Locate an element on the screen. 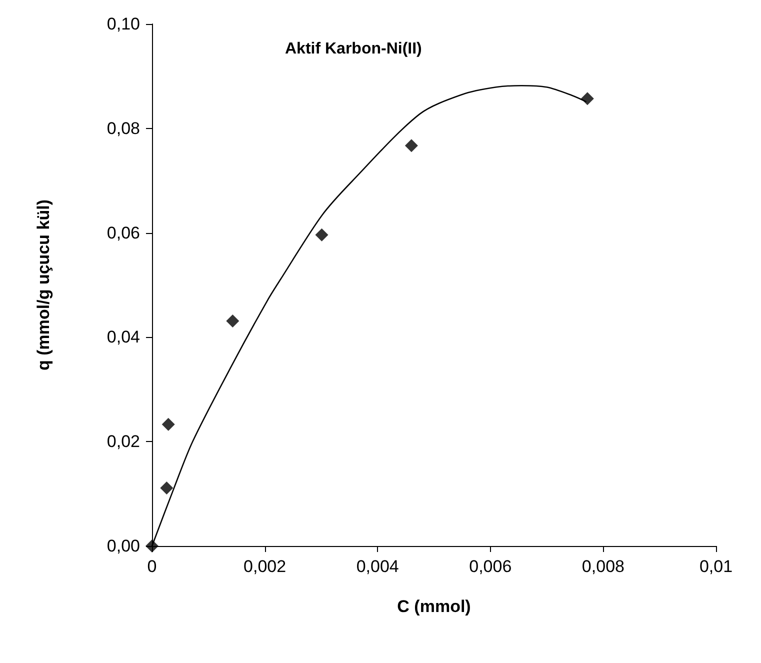 The image size is (761, 663). y-tick-label: 0,02 is located at coordinates (123, 442).